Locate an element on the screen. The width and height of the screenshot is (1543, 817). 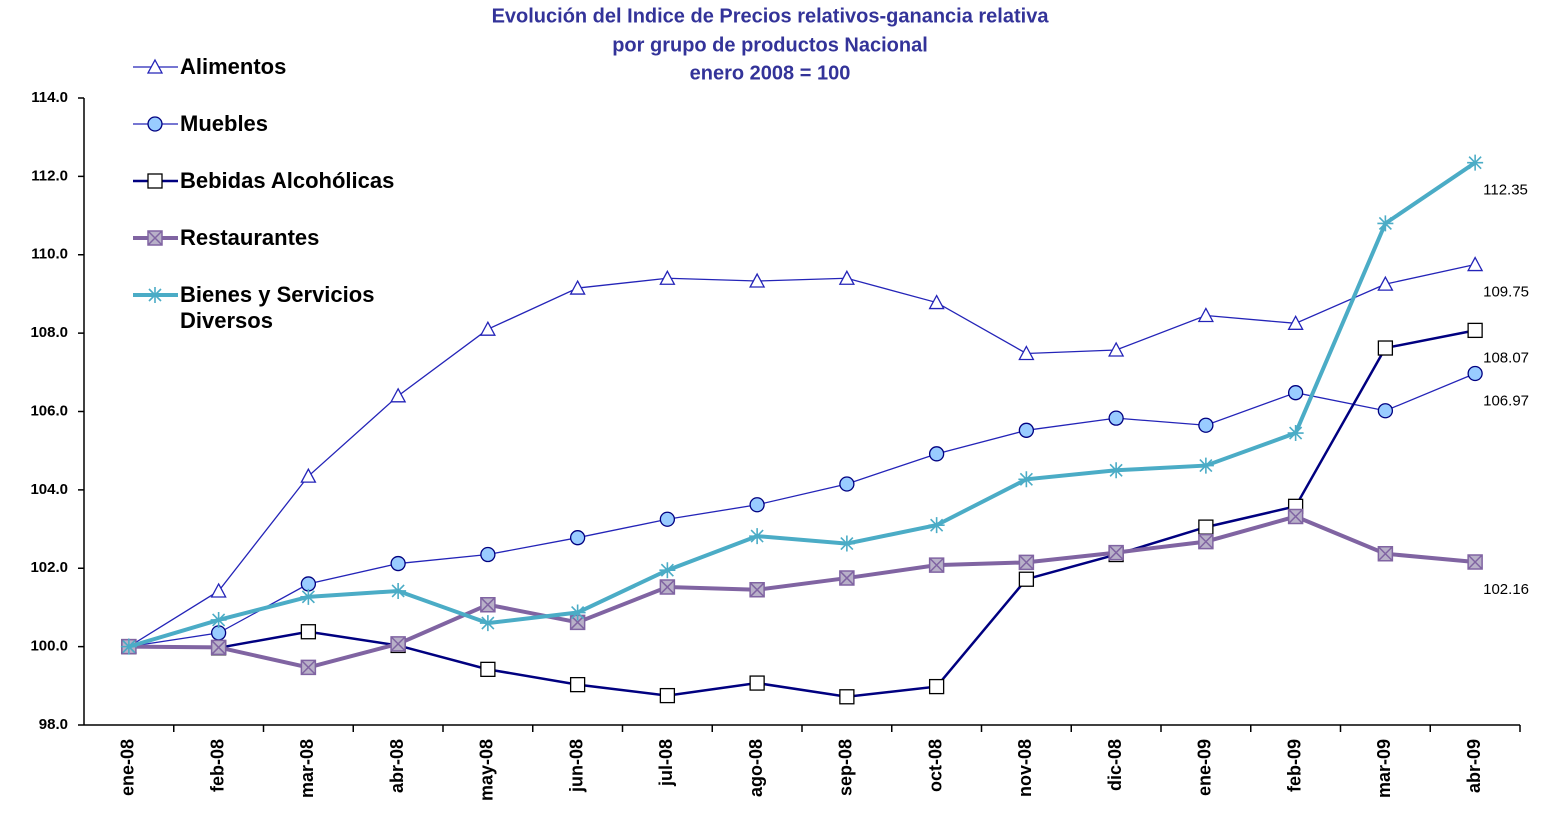
x-tick-label: sep-08 is located at coordinates (846, 767).